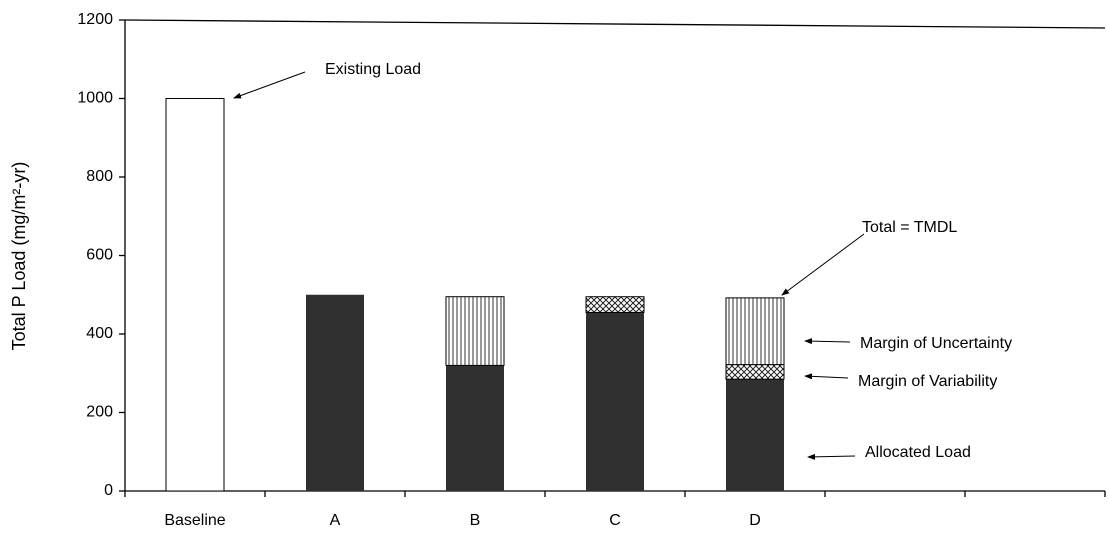 This screenshot has height=536, width=1109. What do you see at coordinates (19, 256) in the screenshot?
I see `y-axis-label: Total P Load (mg/m²-yr)` at bounding box center [19, 256].